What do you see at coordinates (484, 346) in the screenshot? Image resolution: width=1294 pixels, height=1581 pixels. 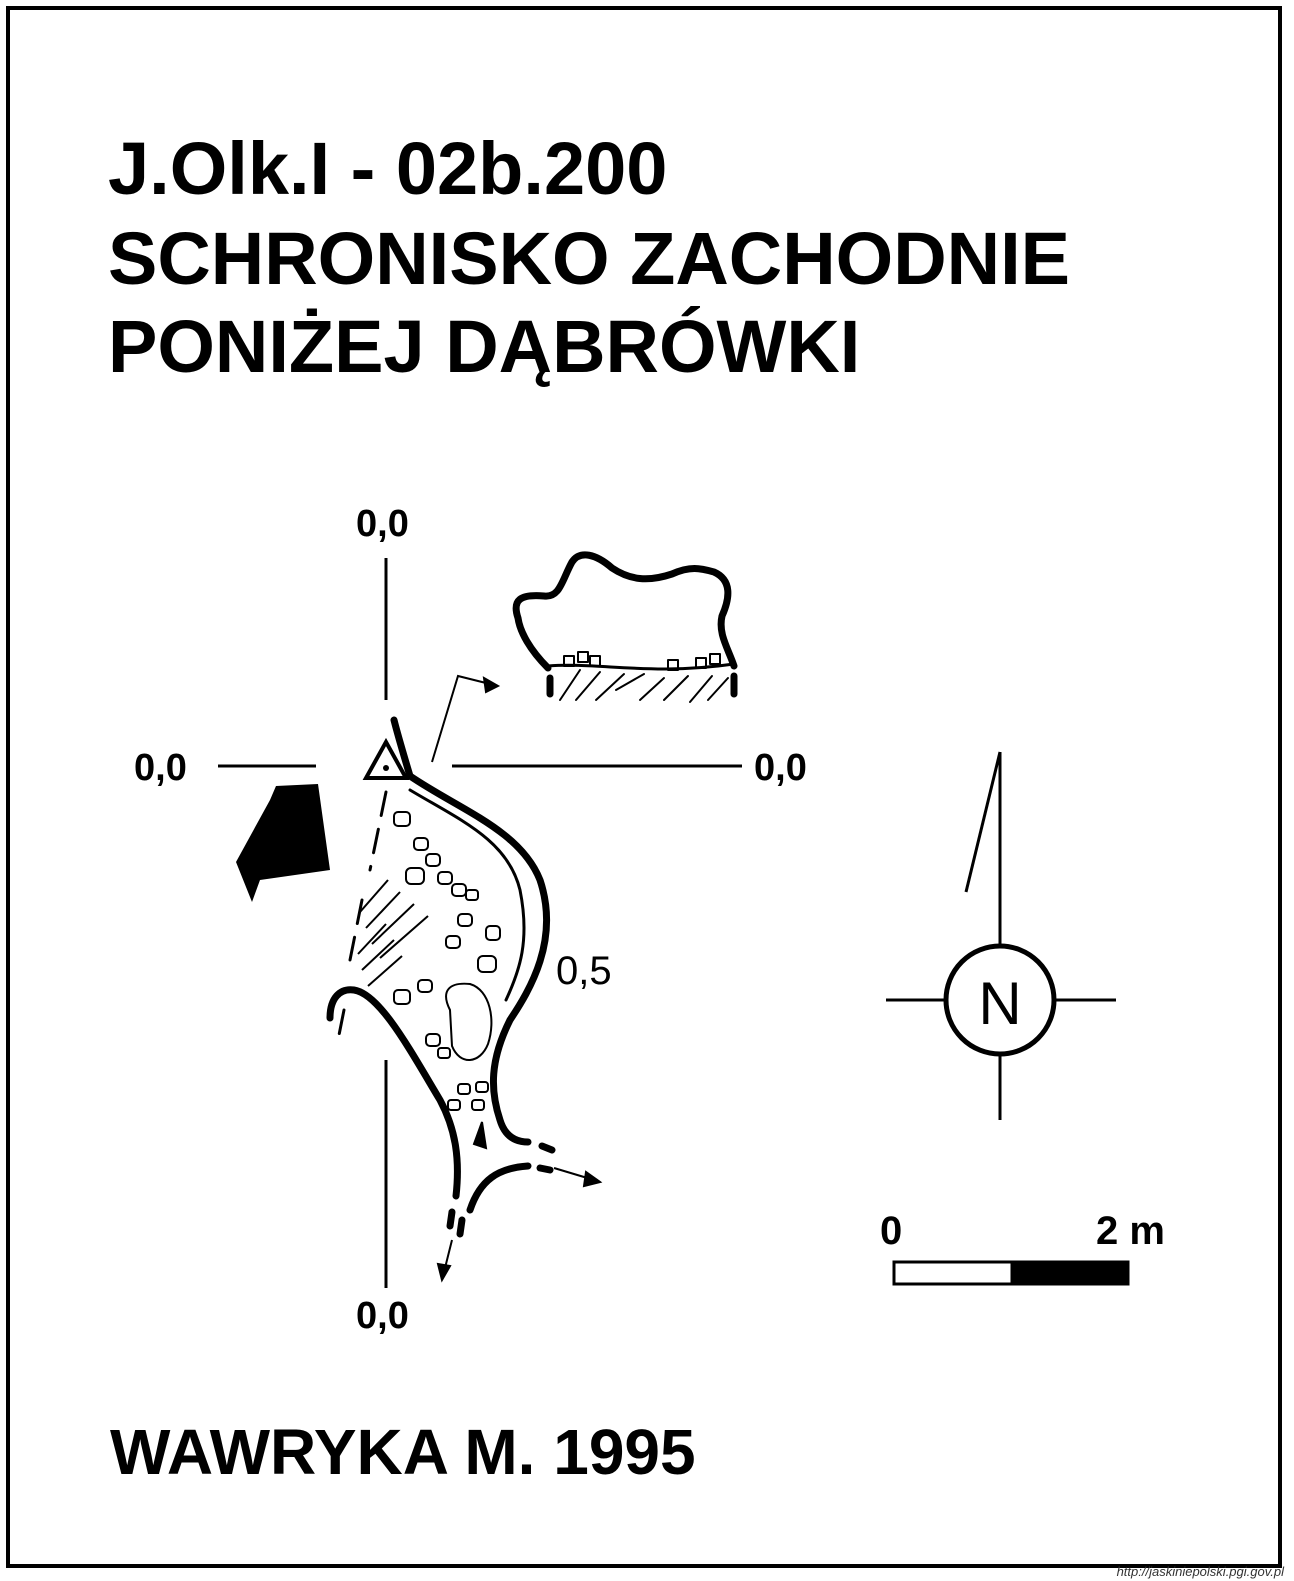 I see `cave-name-line-2: PONIŻEJ DĄBRÓWKI` at bounding box center [484, 346].